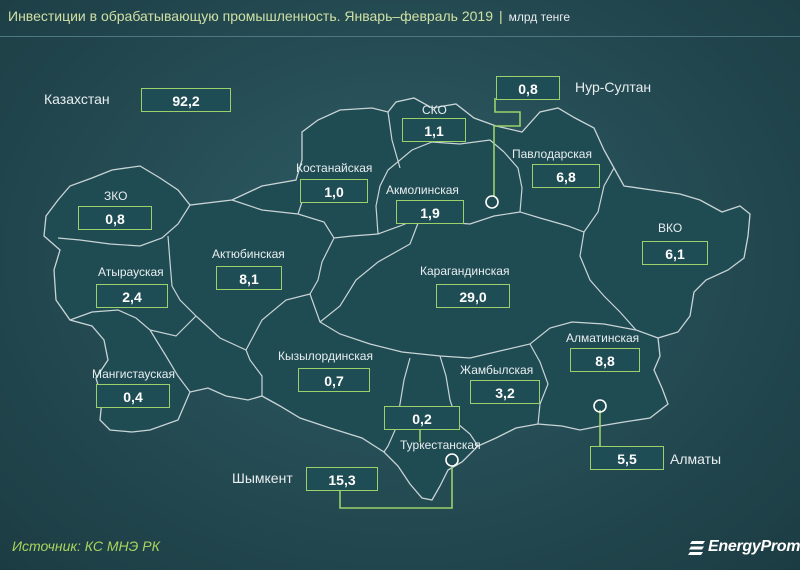 This screenshot has width=800, height=570. I want to click on energyprom-logo-icon, so click(696, 548).